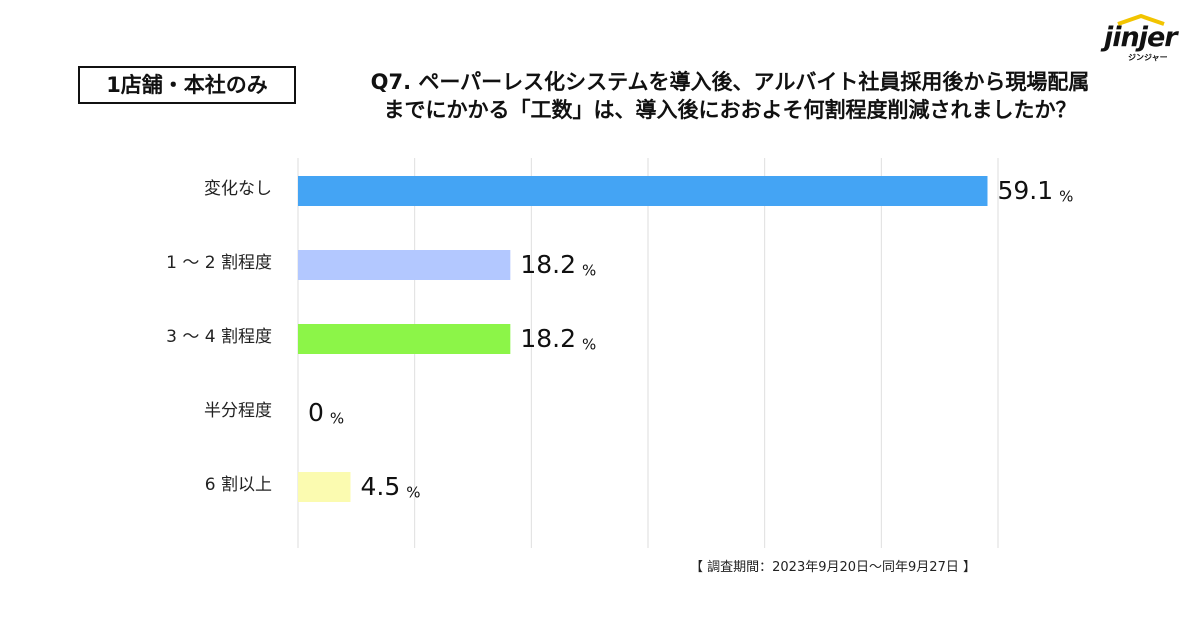 This screenshot has height=630, width=1200. Describe the element at coordinates (1148, 57) in the screenshot. I see `logo-subtext: ジンジャー` at that location.